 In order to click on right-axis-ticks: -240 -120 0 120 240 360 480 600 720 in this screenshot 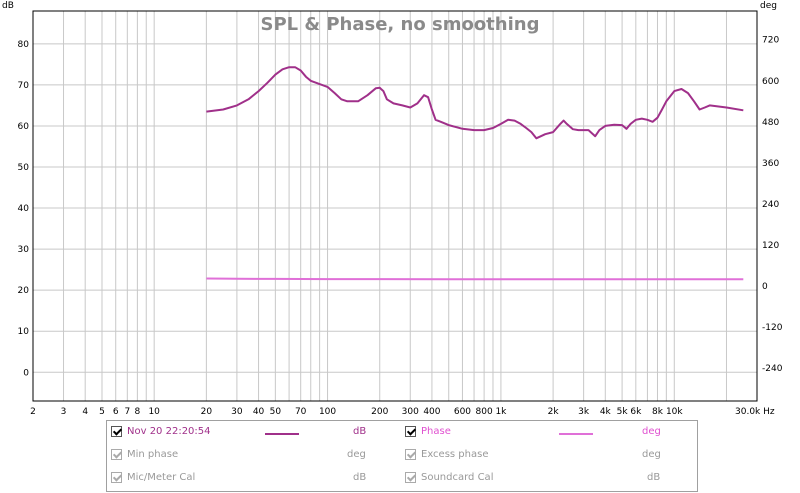, I will do `click(772, 205)`.